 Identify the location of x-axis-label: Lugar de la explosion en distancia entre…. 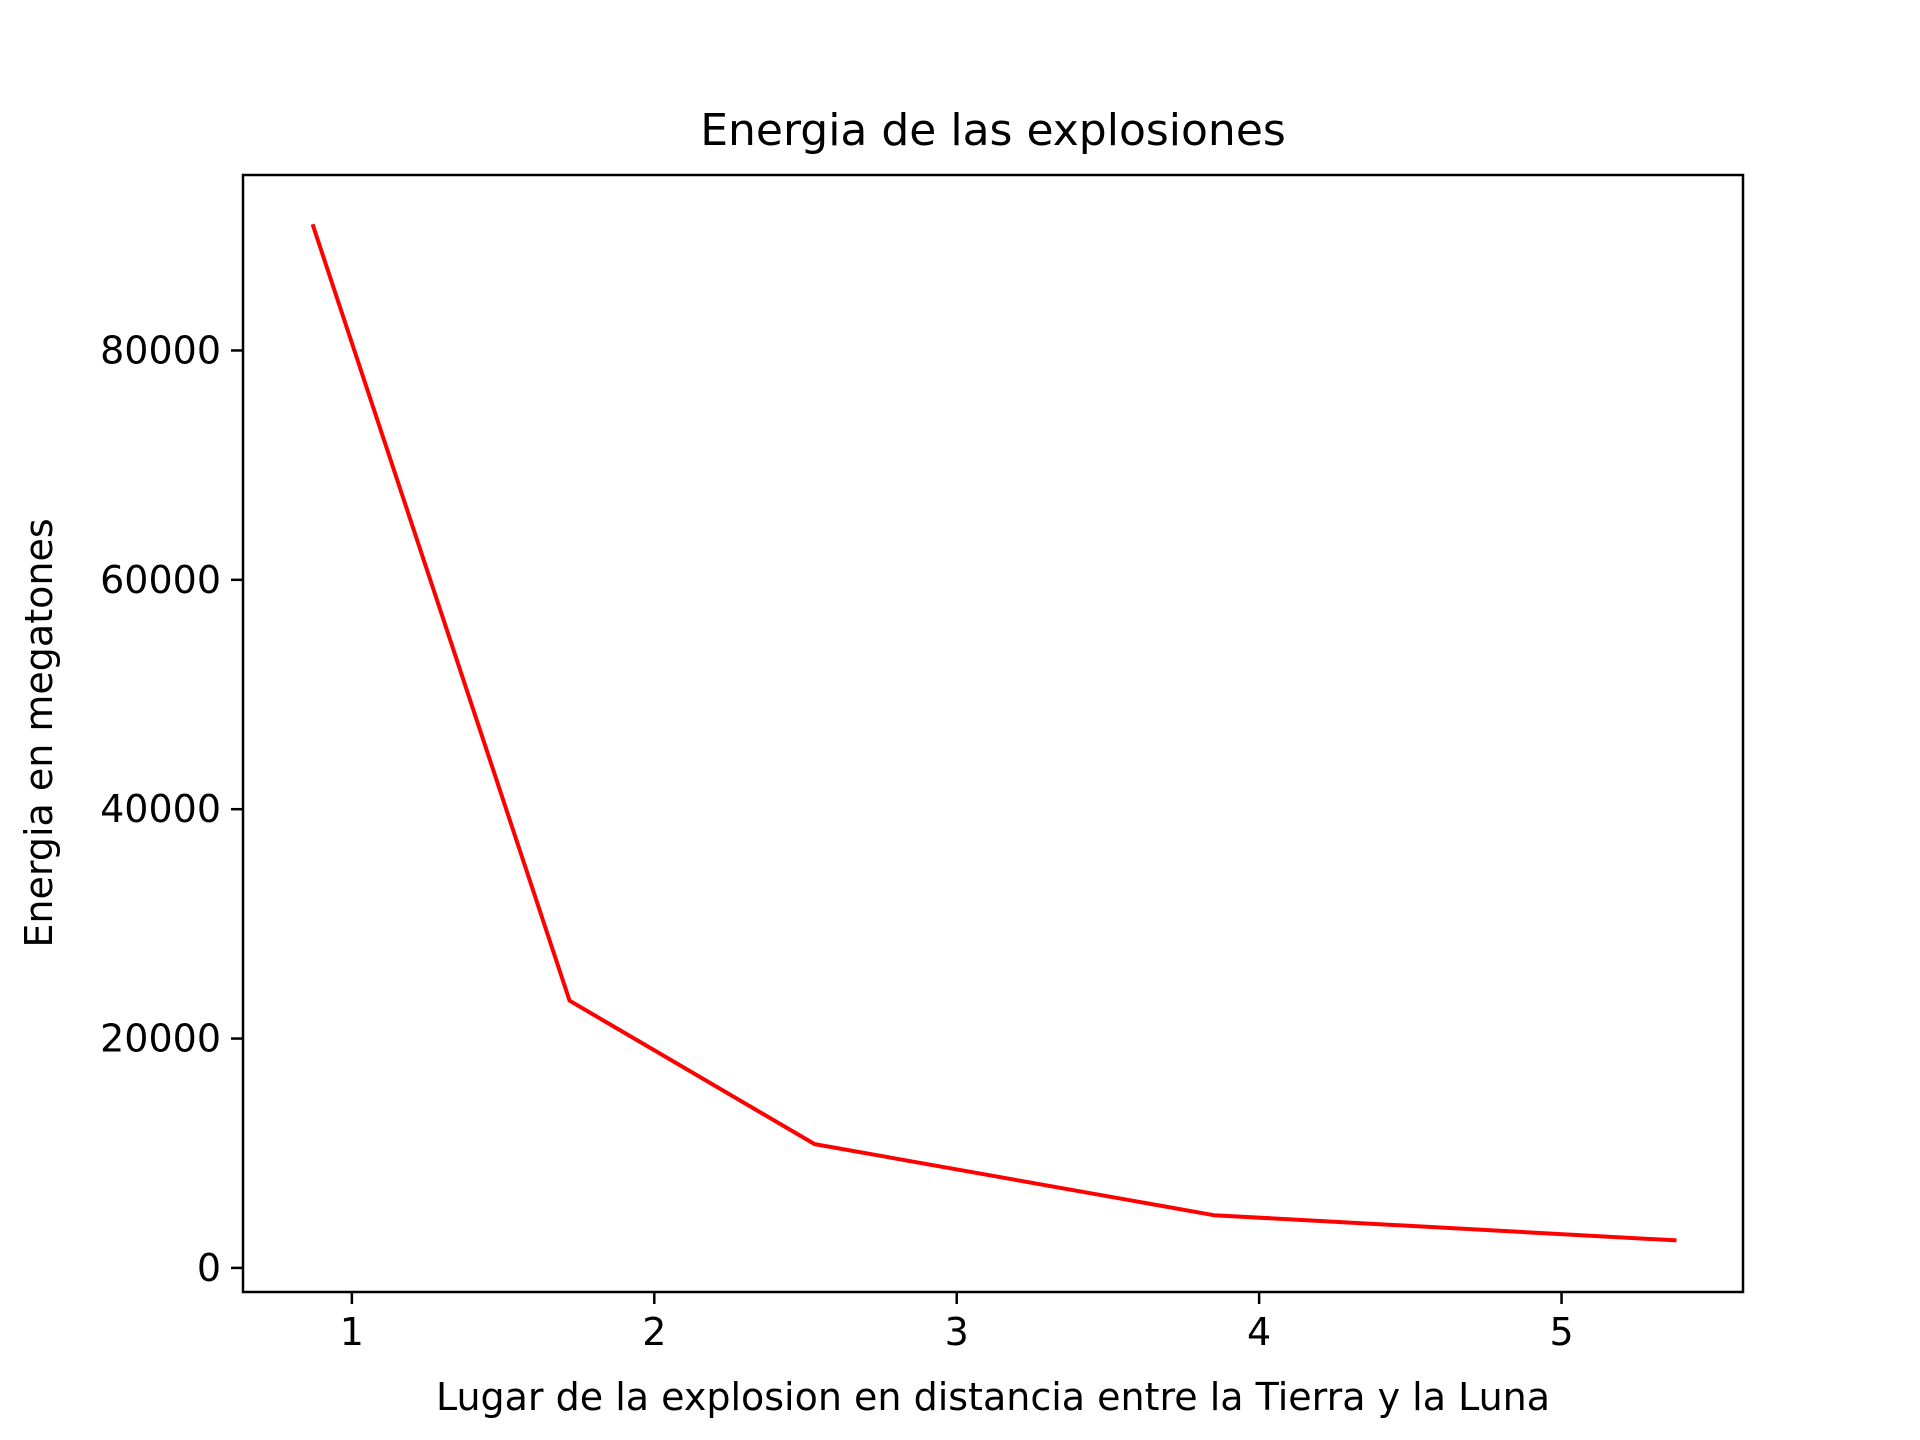
(993, 1397).